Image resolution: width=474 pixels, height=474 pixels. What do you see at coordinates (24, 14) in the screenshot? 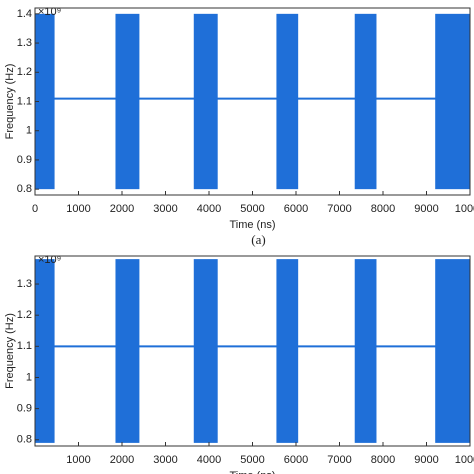
I see `y-tick-label: 1.4` at bounding box center [24, 14].